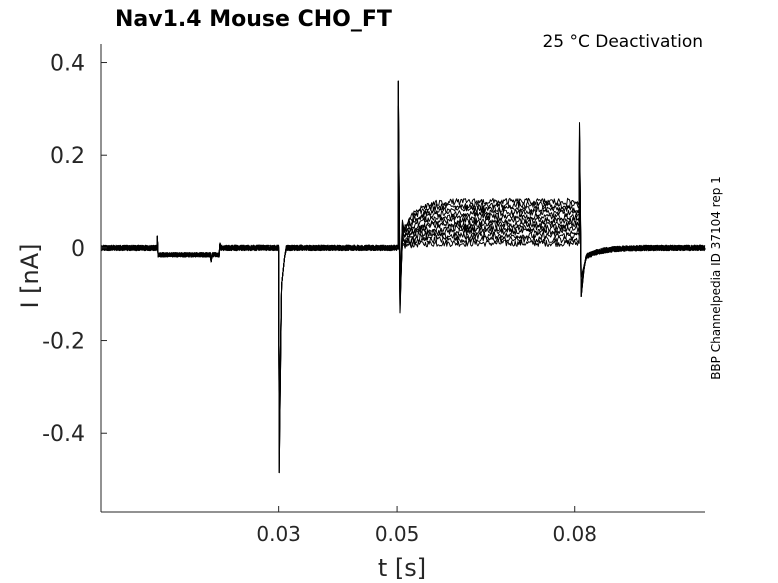 The image size is (778, 583). What do you see at coordinates (63, 434) in the screenshot?
I see `y-tick-label: -0.4` at bounding box center [63, 434].